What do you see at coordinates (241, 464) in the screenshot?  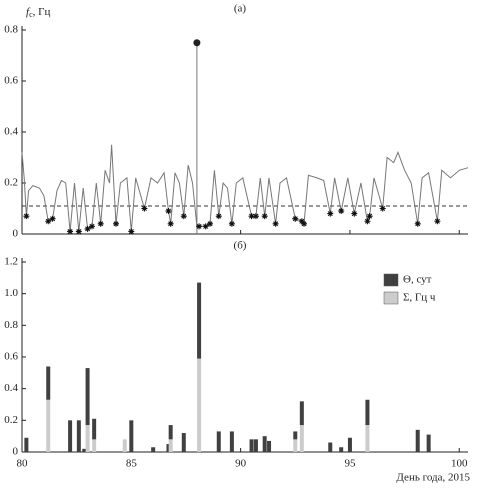 I see `x-tick-label: 90` at bounding box center [241, 464].